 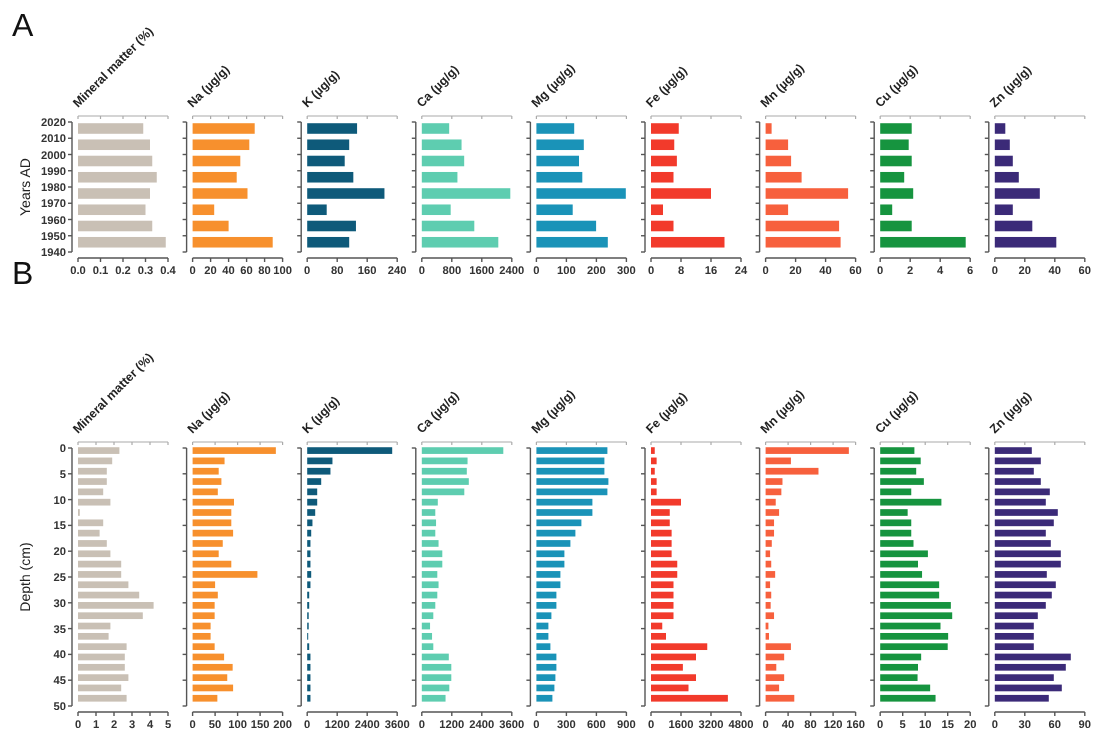 I want to click on text: A, so click(x=23, y=27).